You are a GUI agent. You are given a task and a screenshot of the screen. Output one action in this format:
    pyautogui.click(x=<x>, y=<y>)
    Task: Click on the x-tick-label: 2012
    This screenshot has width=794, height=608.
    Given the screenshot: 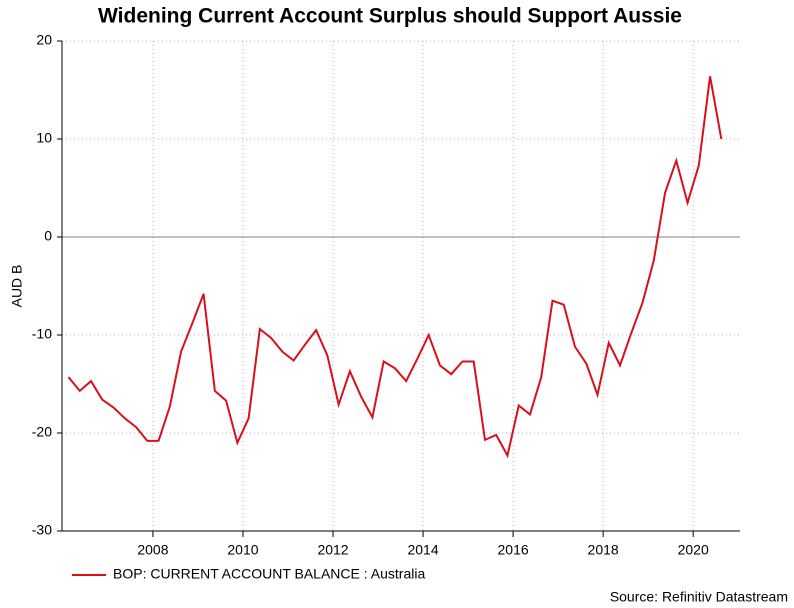 What is the action you would take?
    pyautogui.click(x=332, y=550)
    